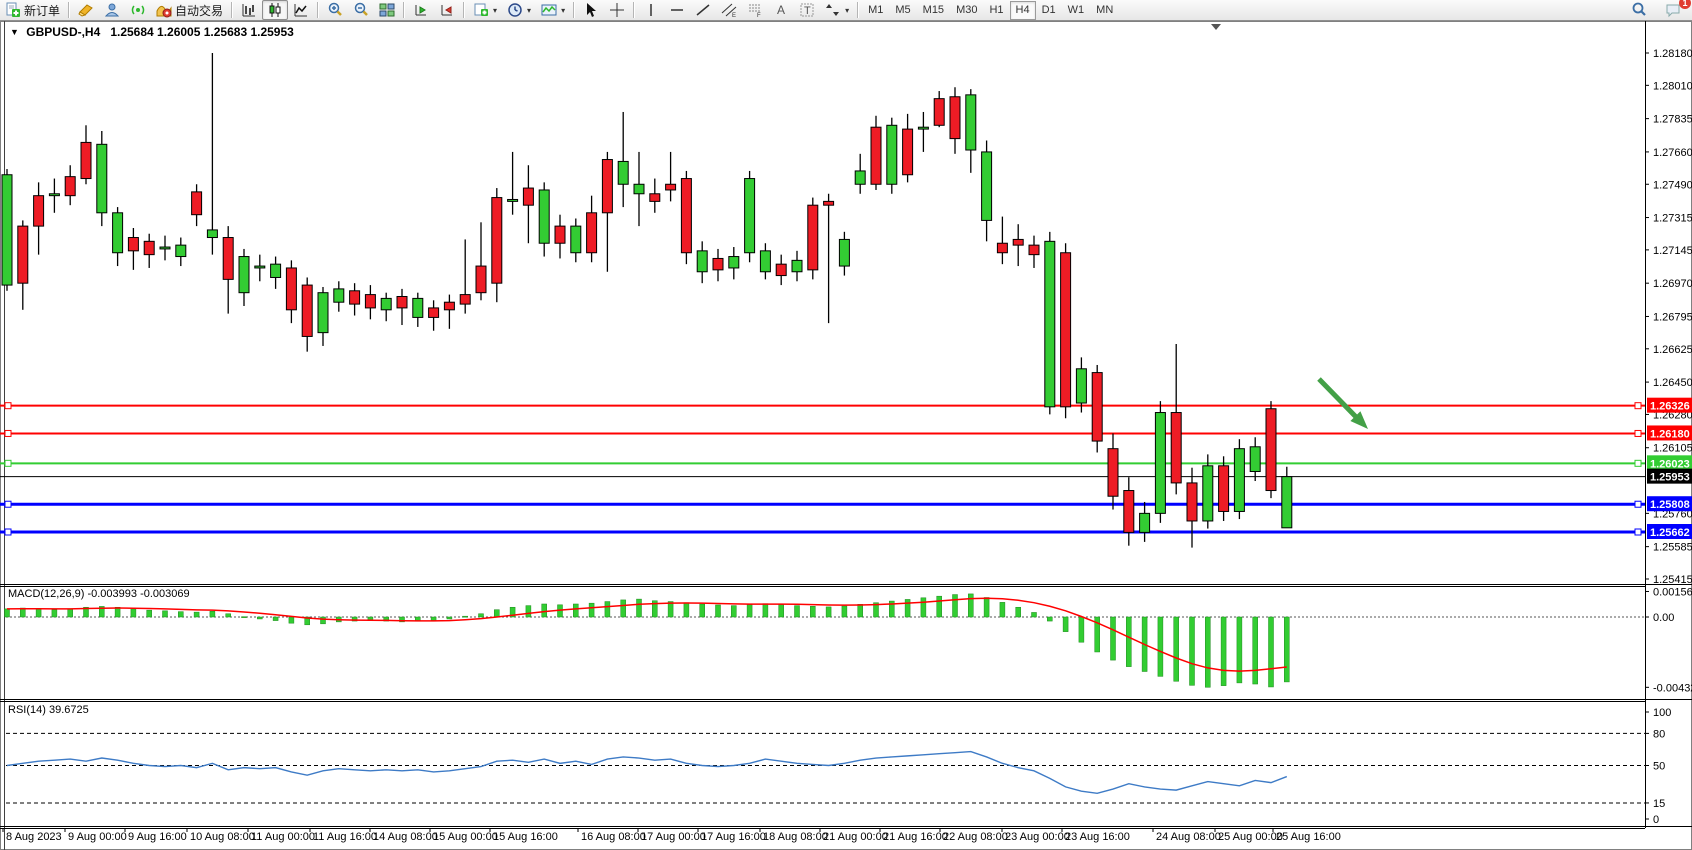 The image size is (1692, 850). I want to click on new-chart-button: ▾, so click(485, 10).